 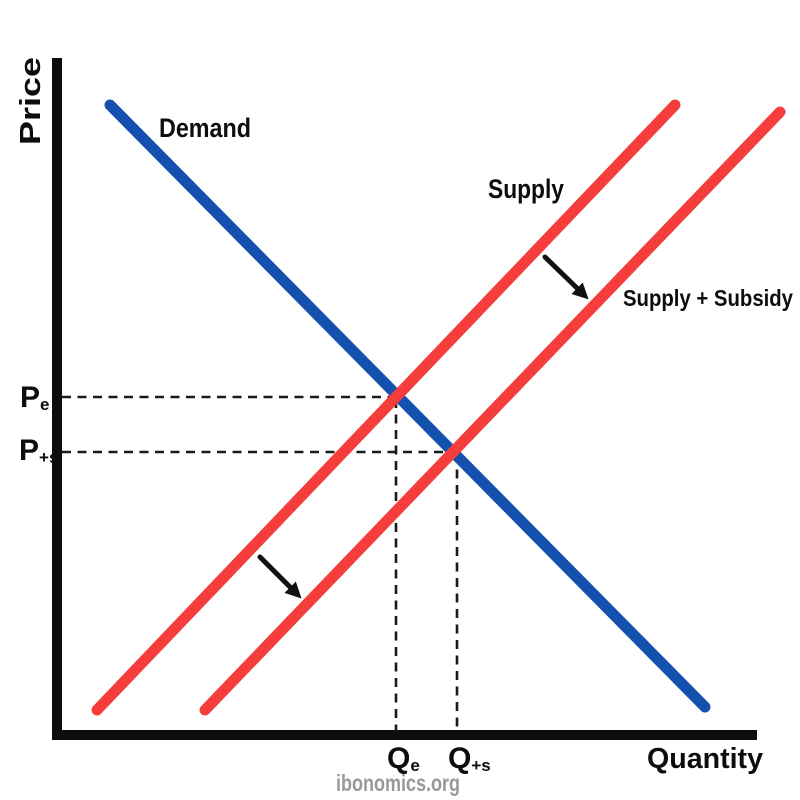 What do you see at coordinates (205, 128) in the screenshot?
I see `demand-label: Demand` at bounding box center [205, 128].